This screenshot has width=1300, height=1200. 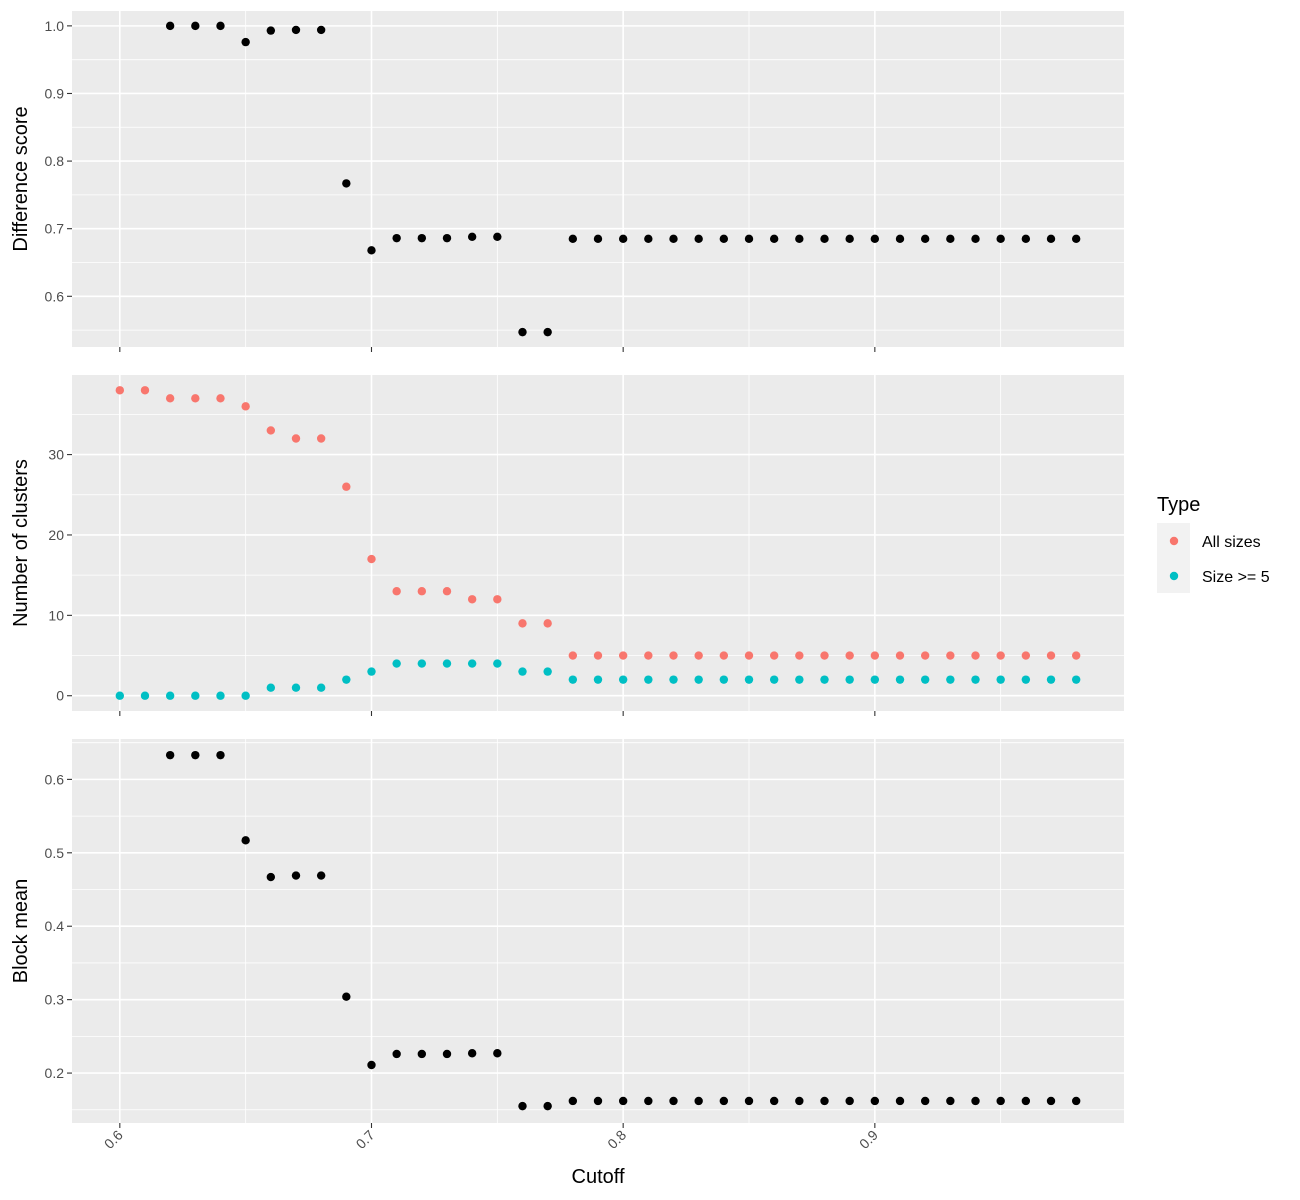 What do you see at coordinates (55, 296) in the screenshot?
I see `y-tick-label: 0.6` at bounding box center [55, 296].